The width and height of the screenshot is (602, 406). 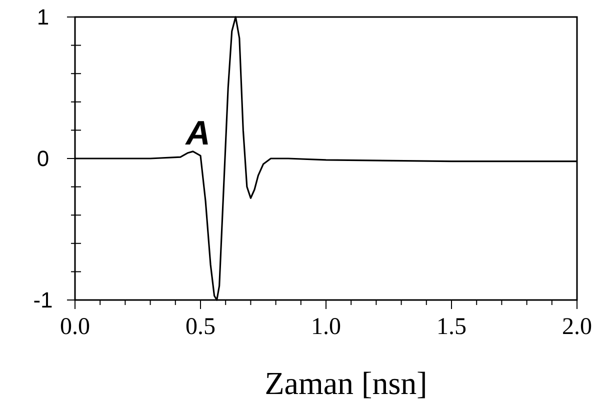 I want to click on x-tick-label: 0.5, so click(x=201, y=327).